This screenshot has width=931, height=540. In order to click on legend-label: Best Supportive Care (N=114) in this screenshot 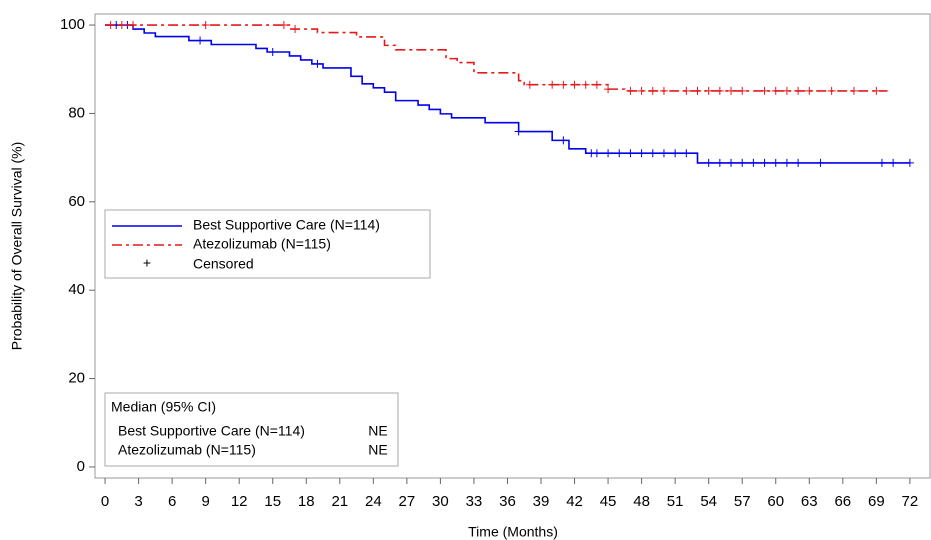, I will do `click(286, 225)`.